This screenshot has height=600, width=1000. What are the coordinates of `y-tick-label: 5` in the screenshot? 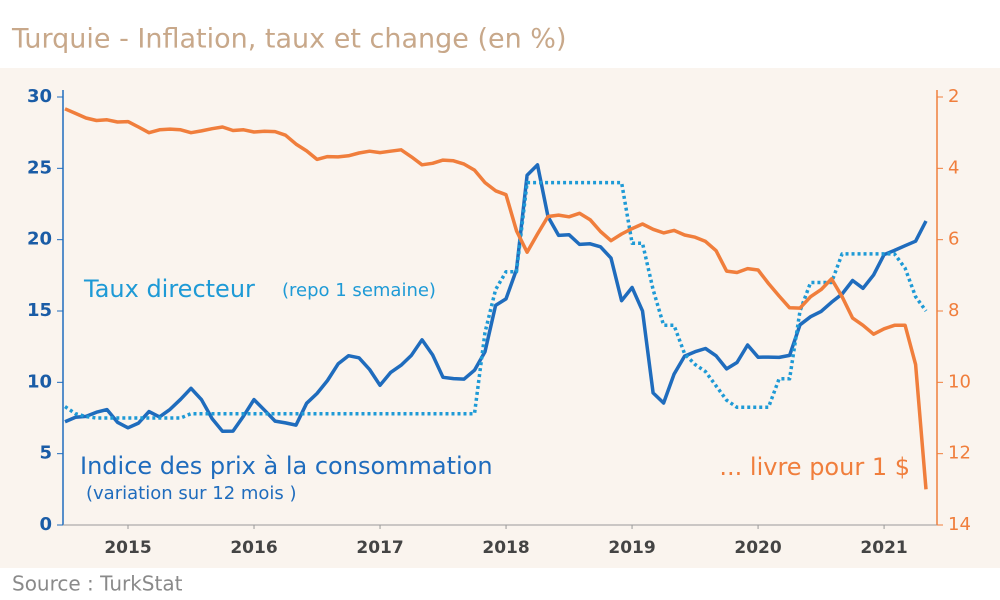 It's located at (45, 453).